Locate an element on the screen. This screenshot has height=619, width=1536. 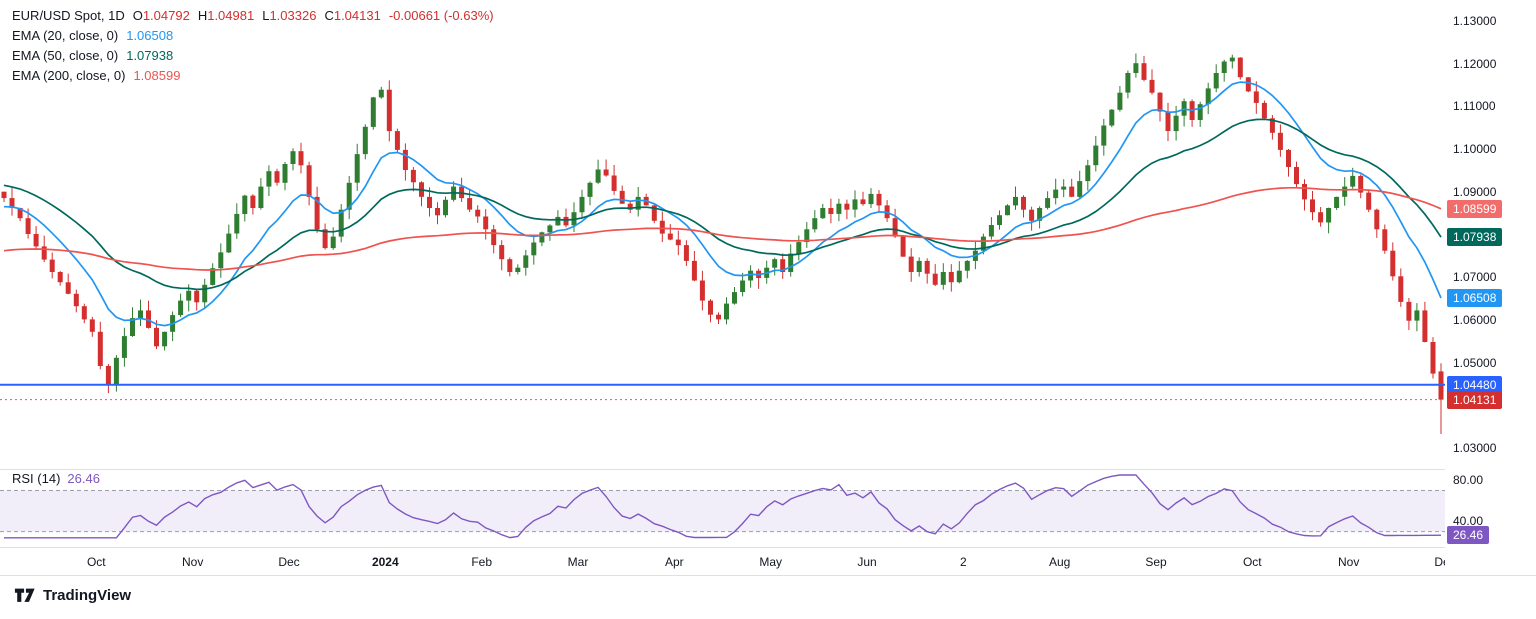
rsi-tick: 40.00 is located at coordinates (1468, 521).